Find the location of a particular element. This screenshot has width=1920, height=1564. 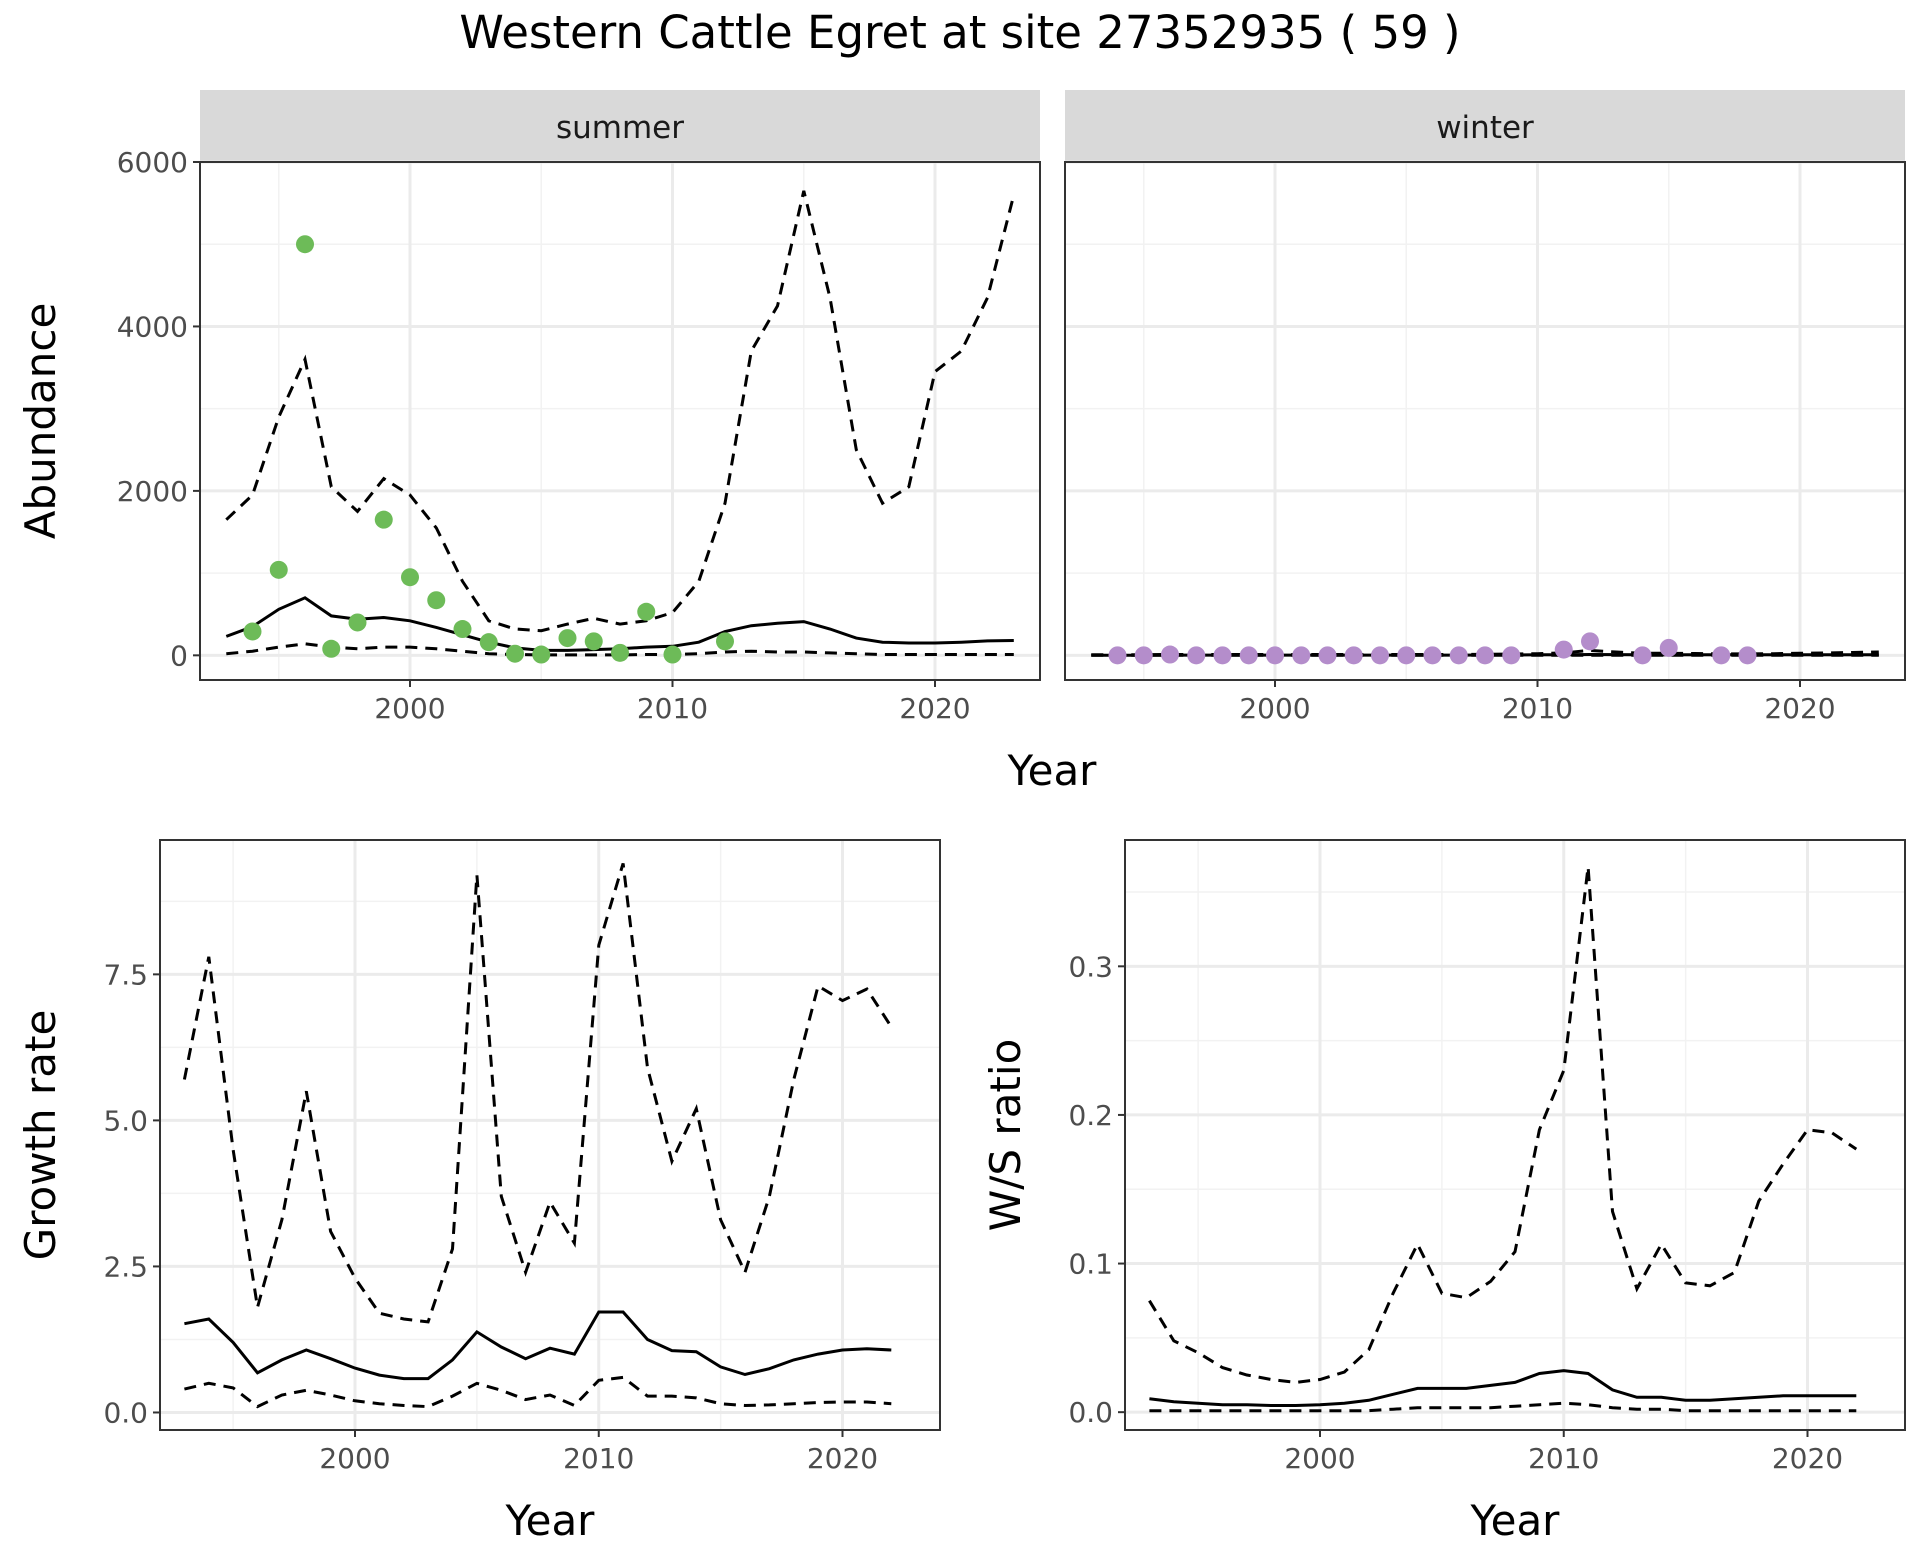

y-tick-labels: 0.0 2.5 5.0 7.5 is located at coordinates (131, 1193).